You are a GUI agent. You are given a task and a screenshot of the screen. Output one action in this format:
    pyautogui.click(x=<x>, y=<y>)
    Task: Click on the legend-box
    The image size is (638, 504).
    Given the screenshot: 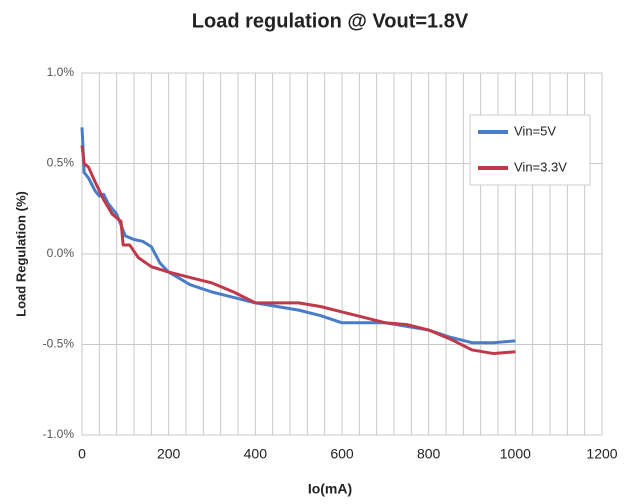 What is the action you would take?
    pyautogui.click(x=530, y=150)
    